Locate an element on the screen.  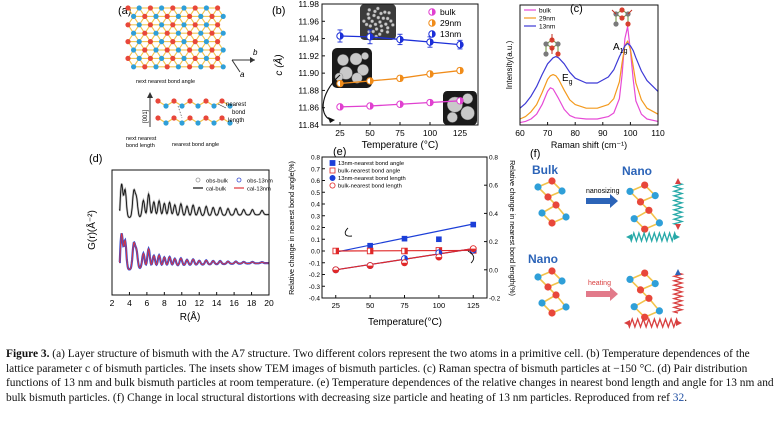
b-ytick-label: 11.98 is located at coordinates (308, 4).